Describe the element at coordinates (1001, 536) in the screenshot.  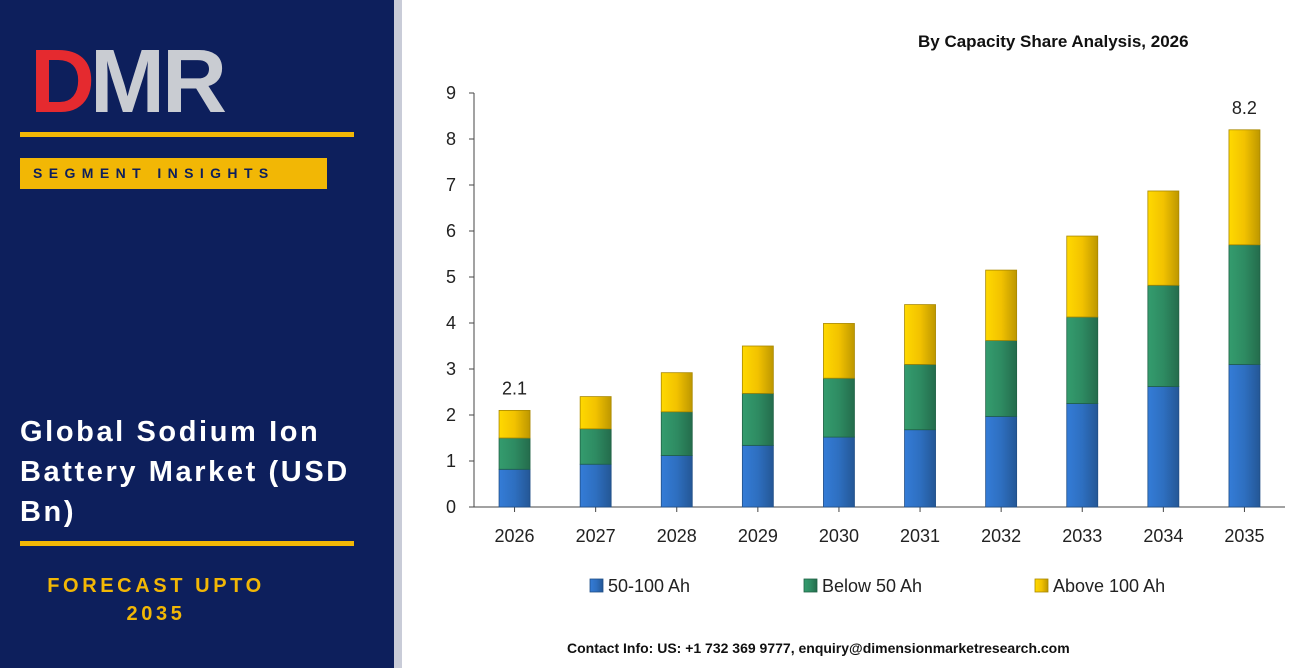
I see `x-tick-label: 2032` at that location.